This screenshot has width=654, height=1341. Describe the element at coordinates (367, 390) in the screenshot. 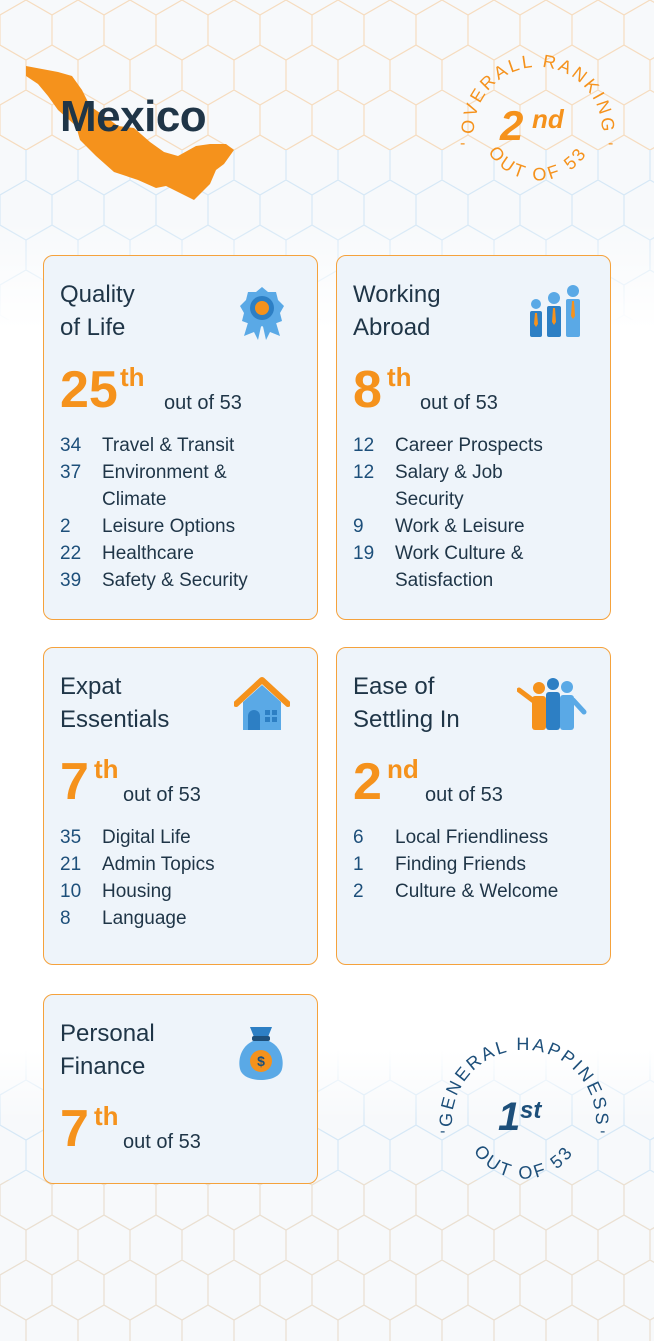

I see `rank-number: 8` at that location.